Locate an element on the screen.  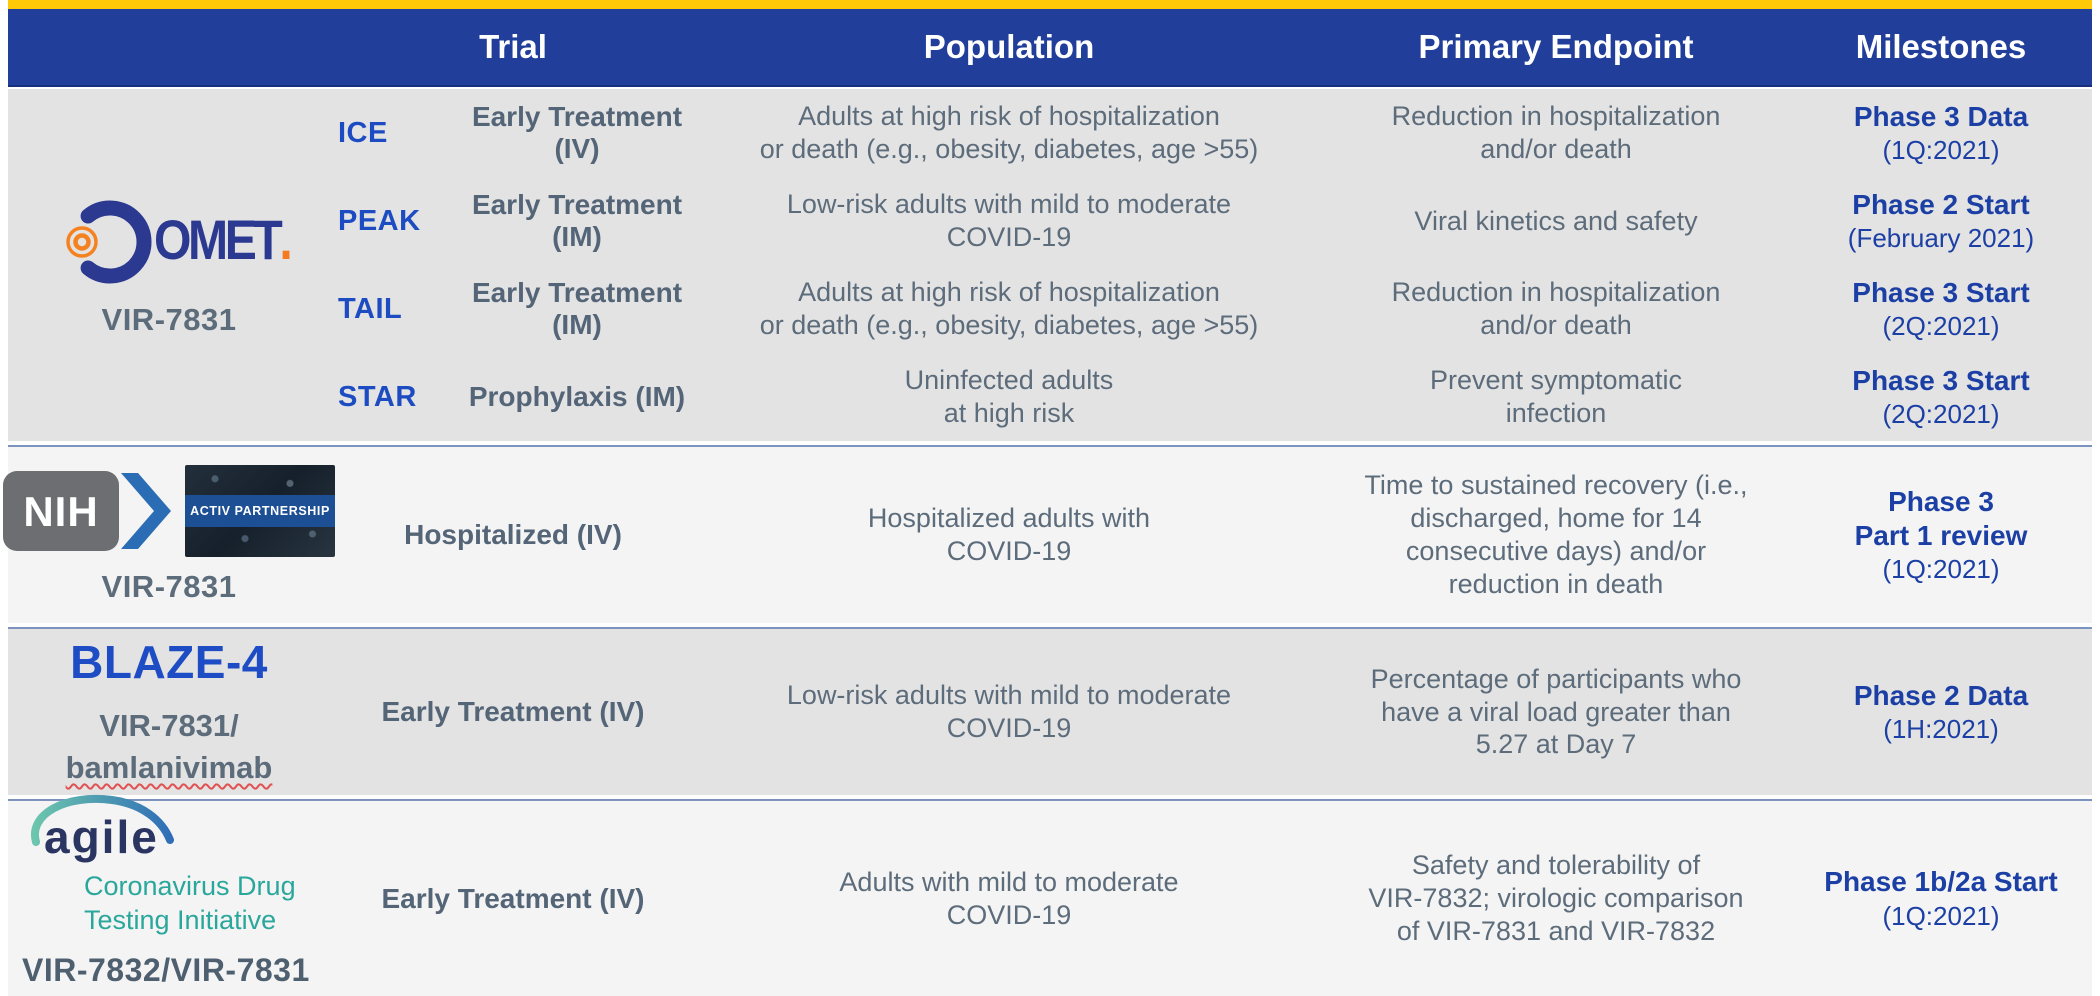
activ-partnership-label: ACTIV PARTNERSHIP is located at coordinates (260, 511).